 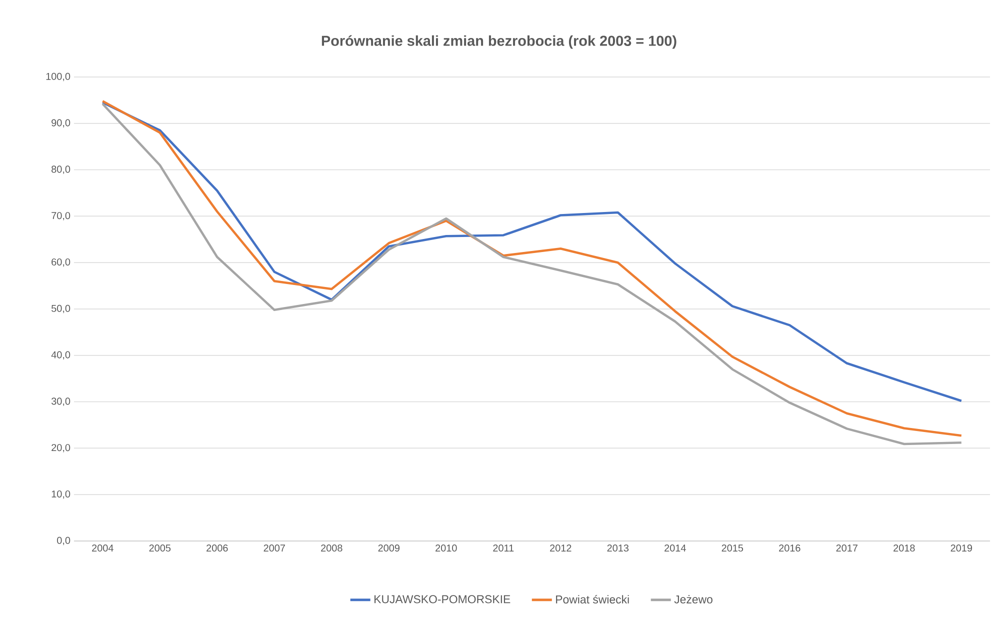 What do you see at coordinates (499, 42) in the screenshot?
I see `chart-title: Porównanie skali zmian bezrobocia (rok 2003 = 100)` at bounding box center [499, 42].